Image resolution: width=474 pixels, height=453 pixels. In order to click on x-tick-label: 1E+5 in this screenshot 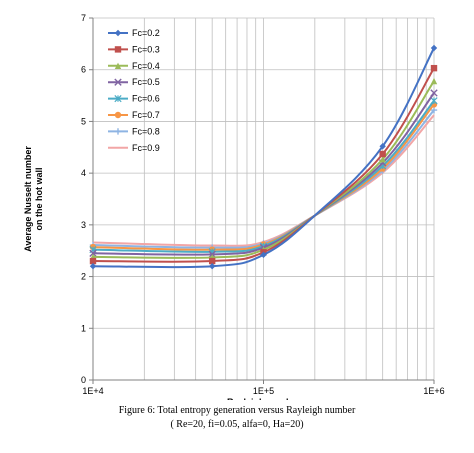, I will do `click(263, 391)`.